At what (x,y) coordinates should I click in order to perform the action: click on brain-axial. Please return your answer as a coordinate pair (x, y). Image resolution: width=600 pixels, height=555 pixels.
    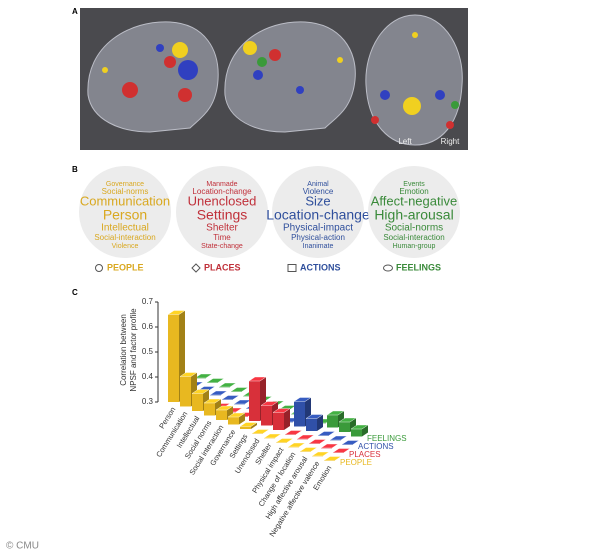
    Looking at the image, I should click on (414, 80).